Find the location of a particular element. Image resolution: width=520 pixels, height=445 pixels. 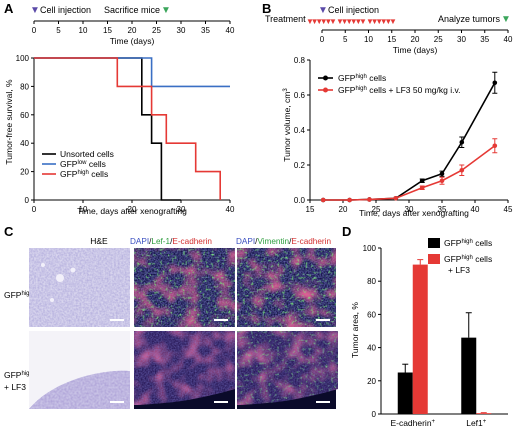

y-tick-label: 0.0 is located at coordinates (300, 200).